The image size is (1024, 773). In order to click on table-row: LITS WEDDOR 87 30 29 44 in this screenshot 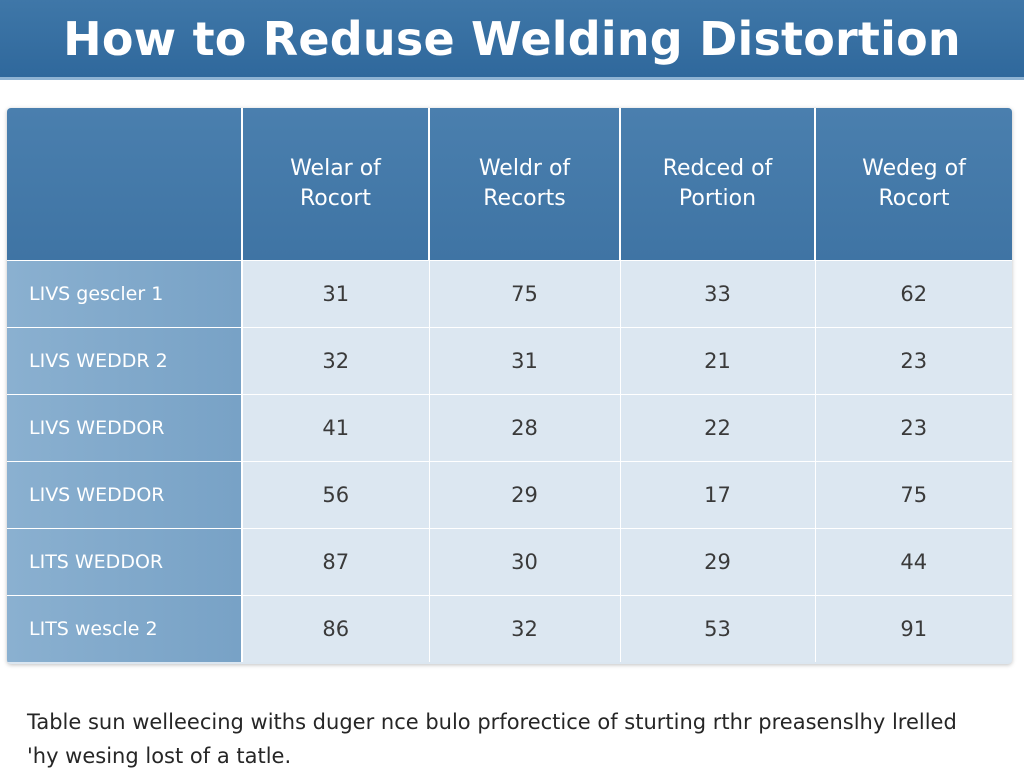, I will do `click(509, 561)`.